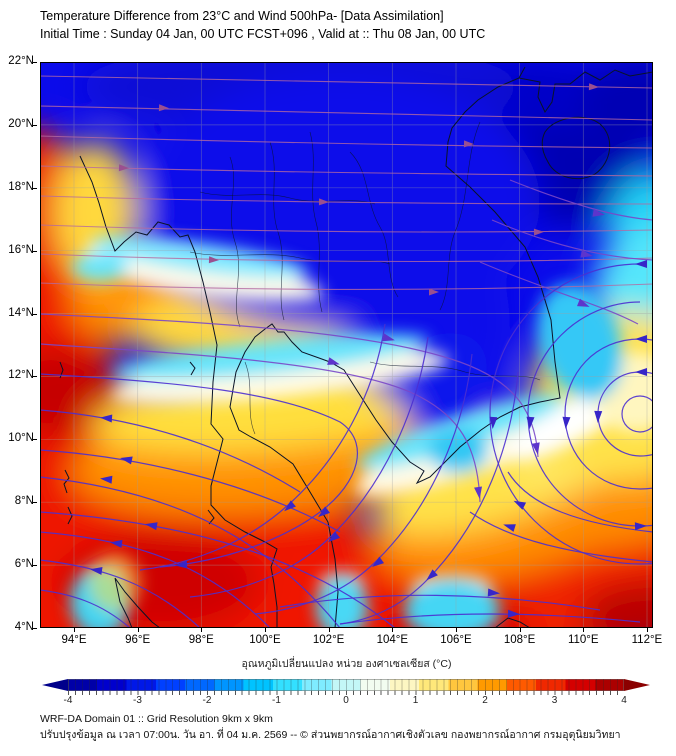  What do you see at coordinates (21, 312) in the screenshot?
I see `lat-tick-label: 14°N` at bounding box center [21, 312].